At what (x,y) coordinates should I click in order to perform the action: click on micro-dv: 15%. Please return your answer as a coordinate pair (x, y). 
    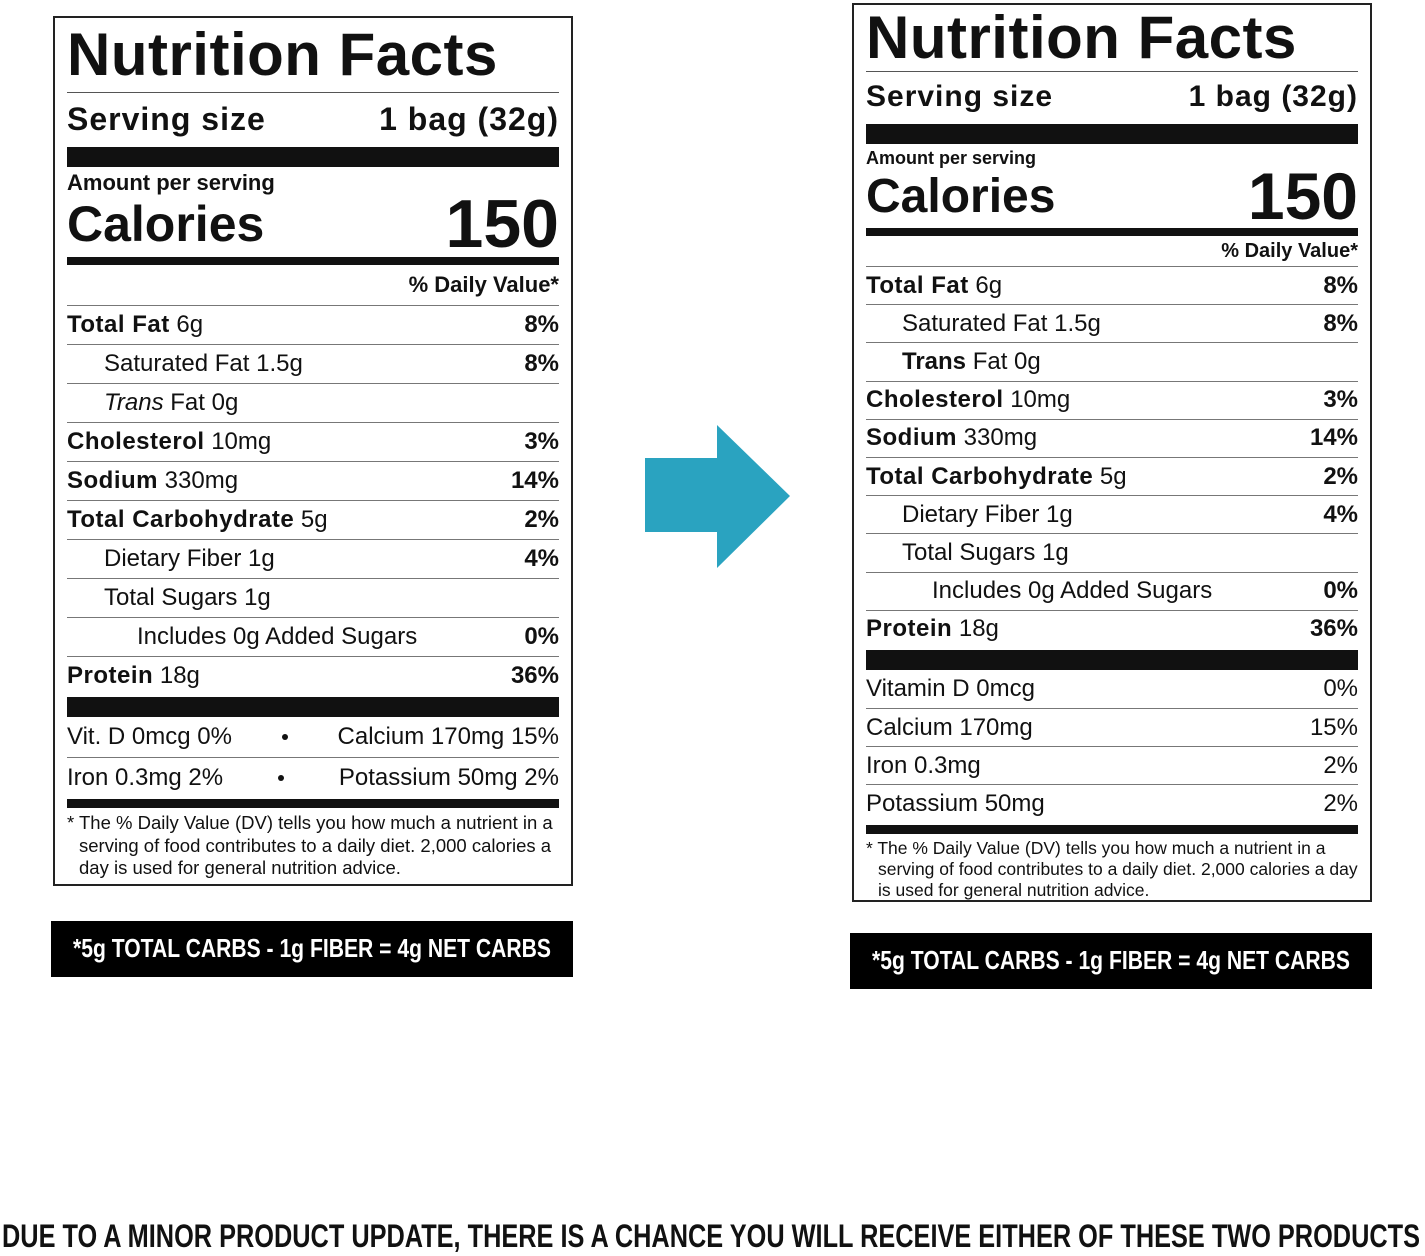
    Looking at the image, I should click on (1333, 727).